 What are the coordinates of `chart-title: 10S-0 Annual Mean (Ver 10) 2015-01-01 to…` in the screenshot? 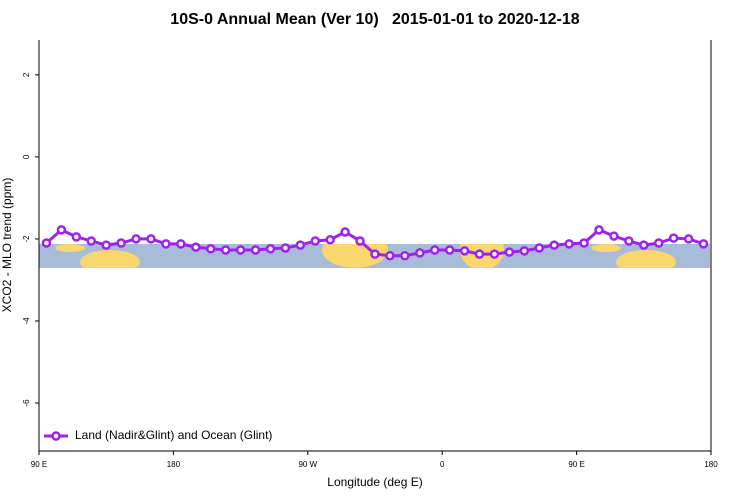 It's located at (374, 19).